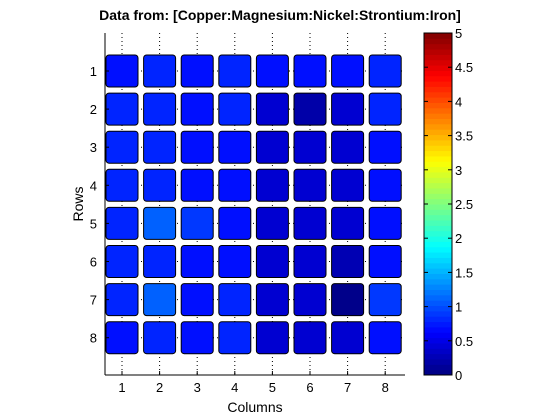 This screenshot has height=420, width=560. I want to click on x-tick-label: 1, so click(121, 387).